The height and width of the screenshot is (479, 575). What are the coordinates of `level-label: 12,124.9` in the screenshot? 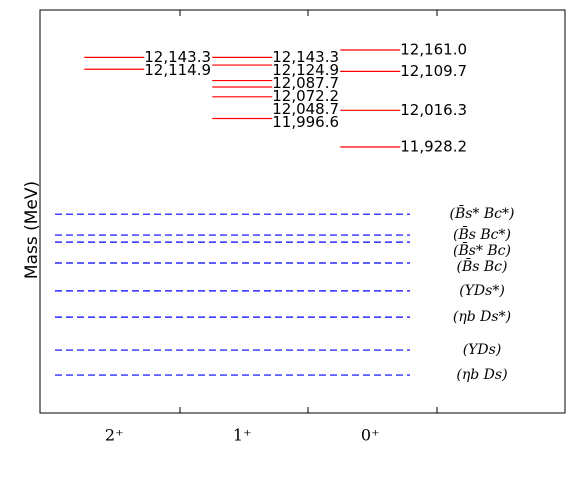 It's located at (305, 70).